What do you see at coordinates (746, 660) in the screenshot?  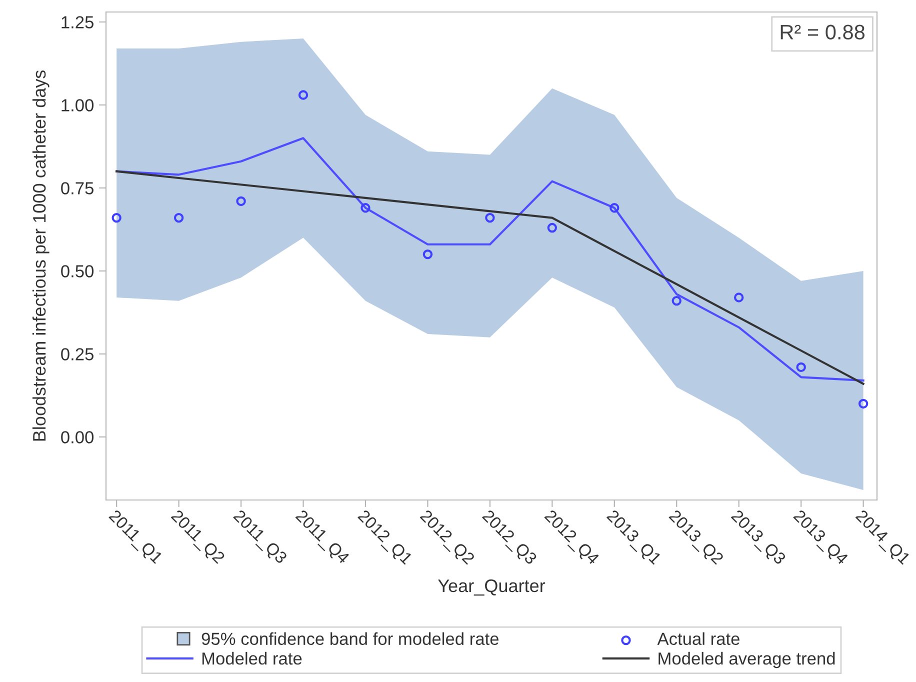 I see `legend-label: Modeled average trend` at bounding box center [746, 660].